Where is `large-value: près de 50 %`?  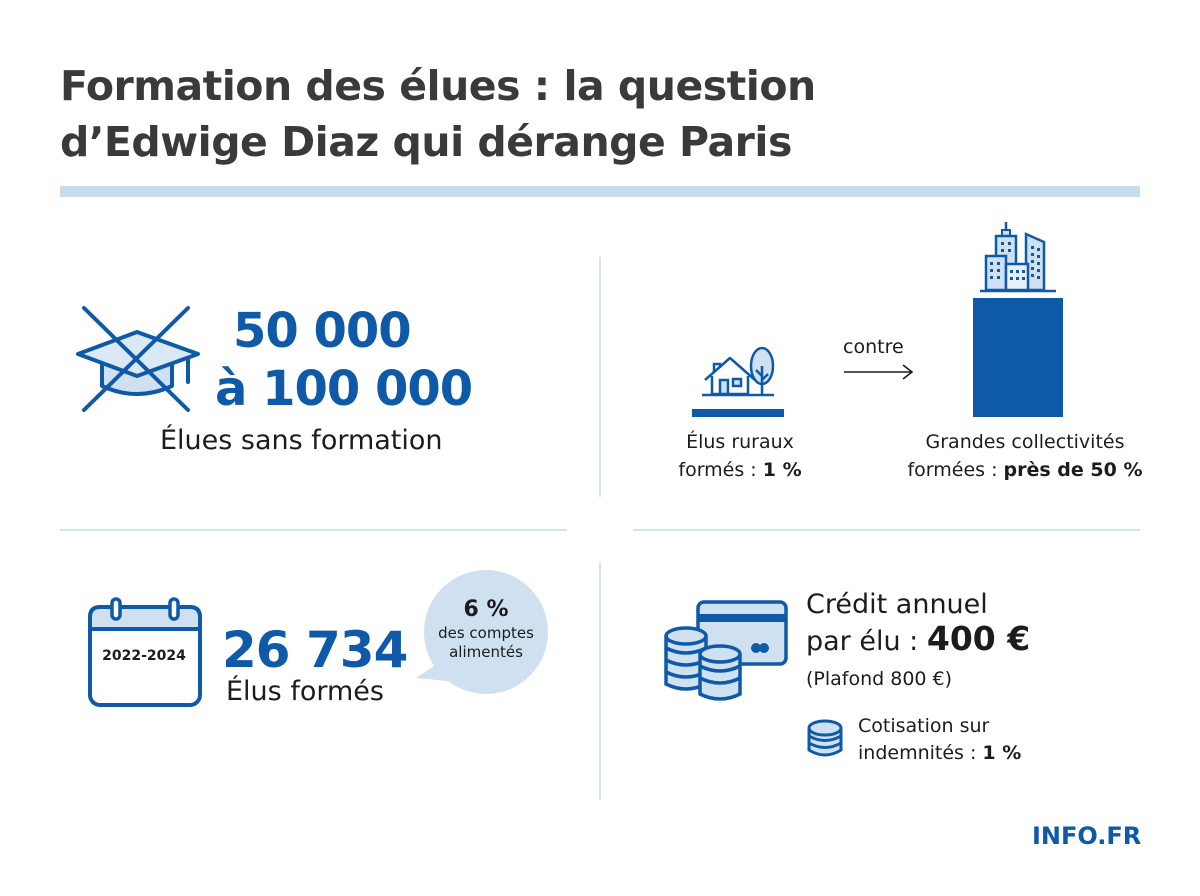 large-value: près de 50 % is located at coordinates (1073, 470).